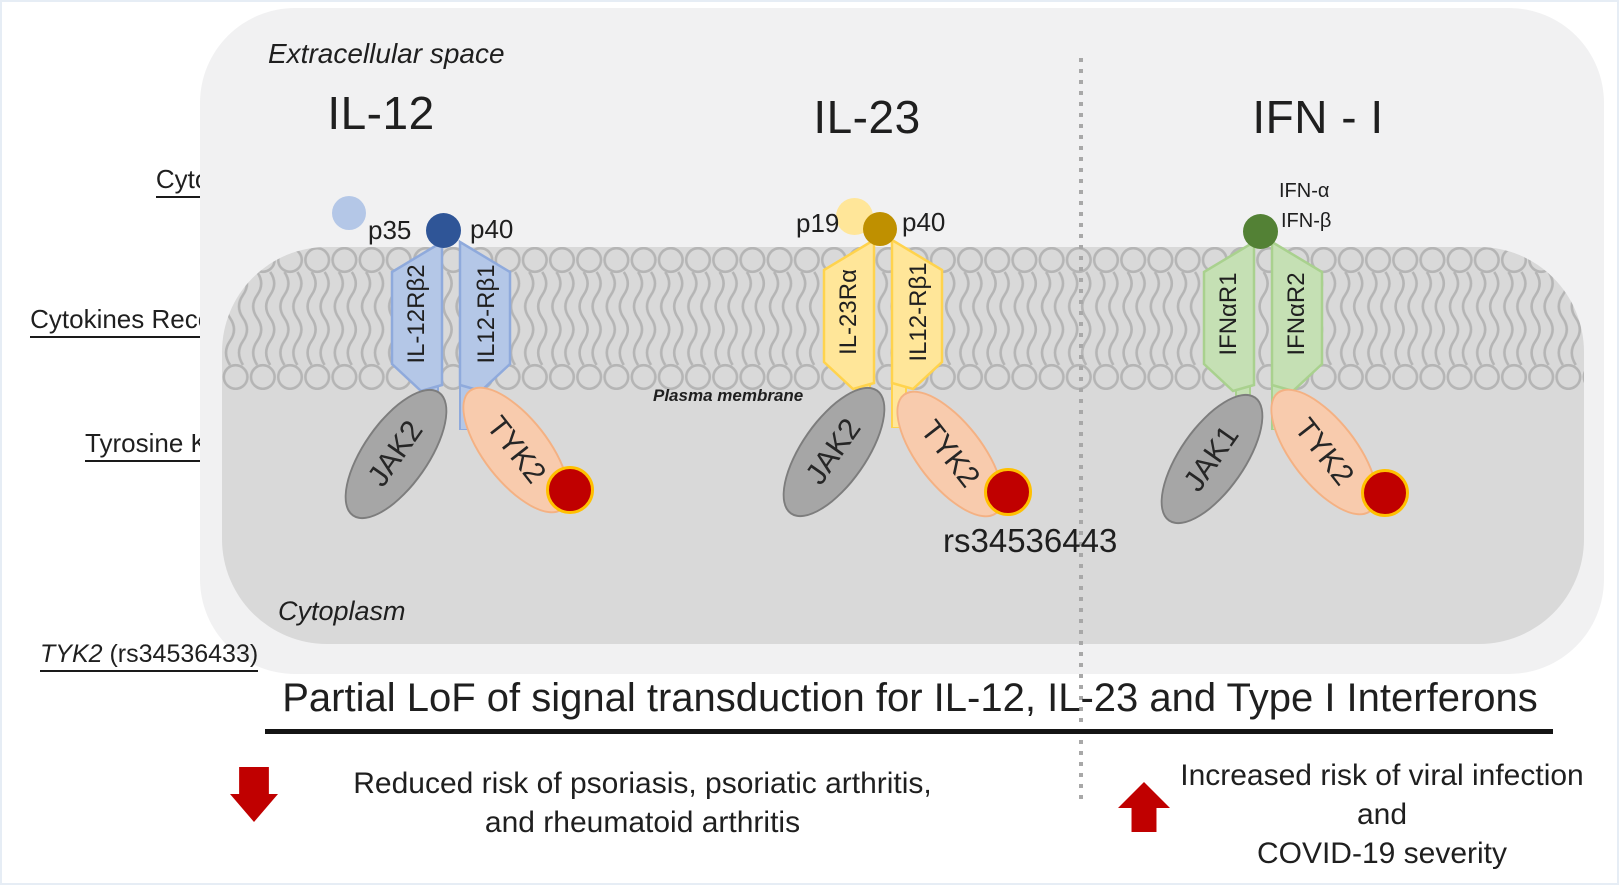 The width and height of the screenshot is (1619, 885). I want to click on extracellular-space-label: Extracellular space, so click(386, 53).